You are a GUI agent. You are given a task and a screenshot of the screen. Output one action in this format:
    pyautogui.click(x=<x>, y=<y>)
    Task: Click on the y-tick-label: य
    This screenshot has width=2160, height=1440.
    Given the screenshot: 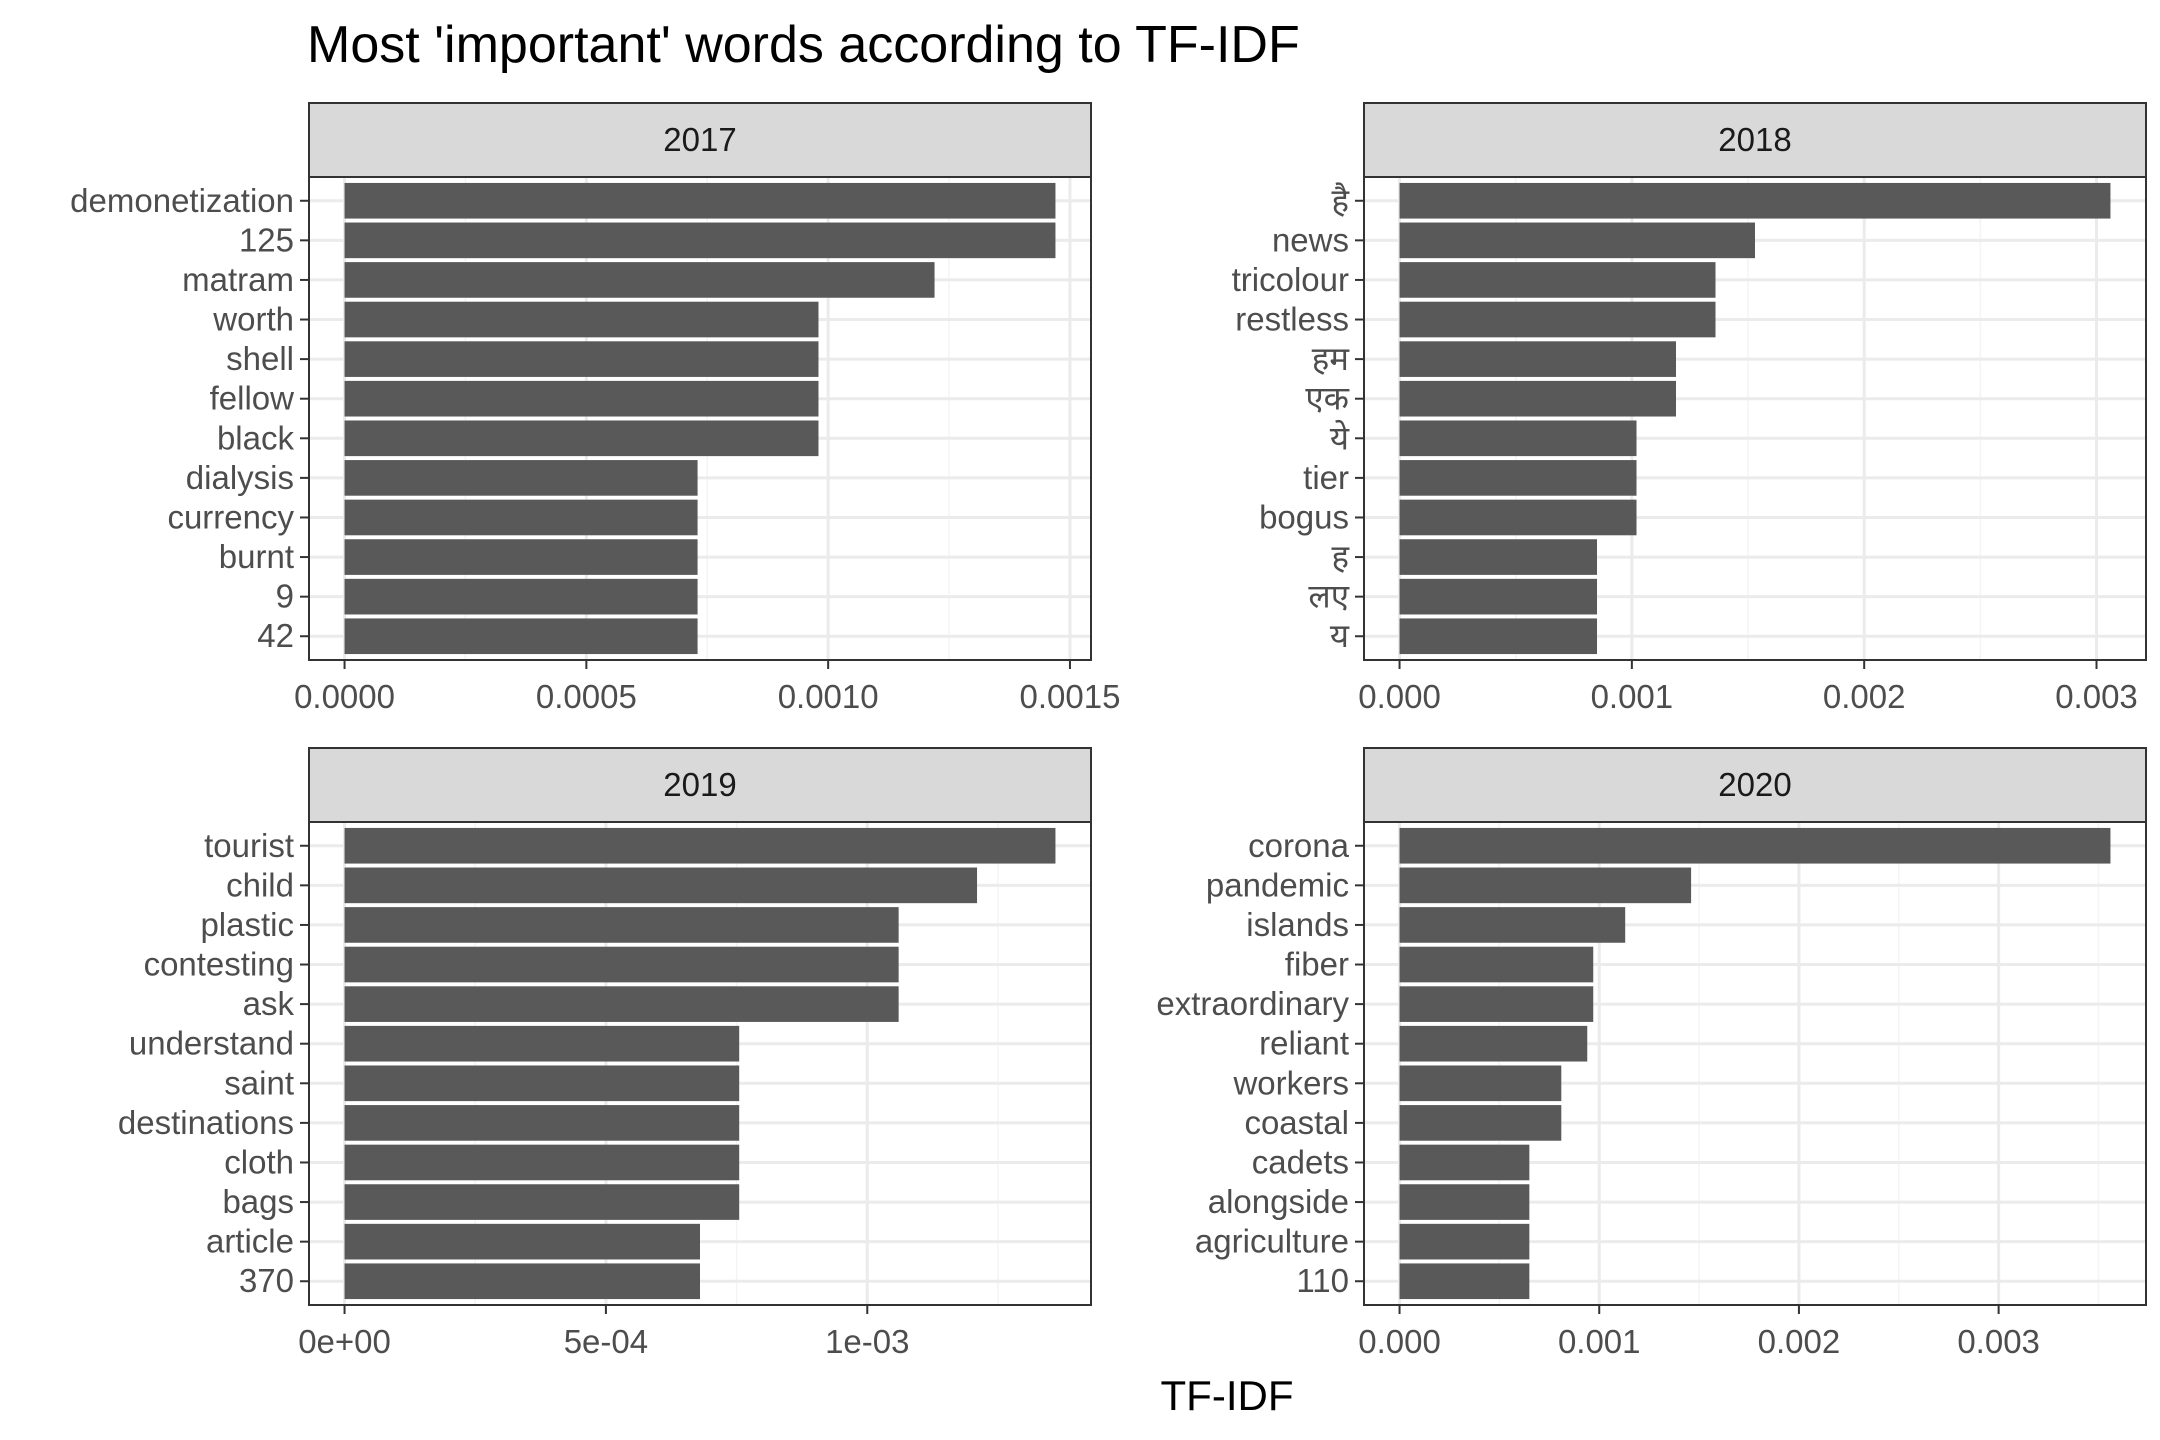 What is the action you would take?
    pyautogui.click(x=1340, y=635)
    